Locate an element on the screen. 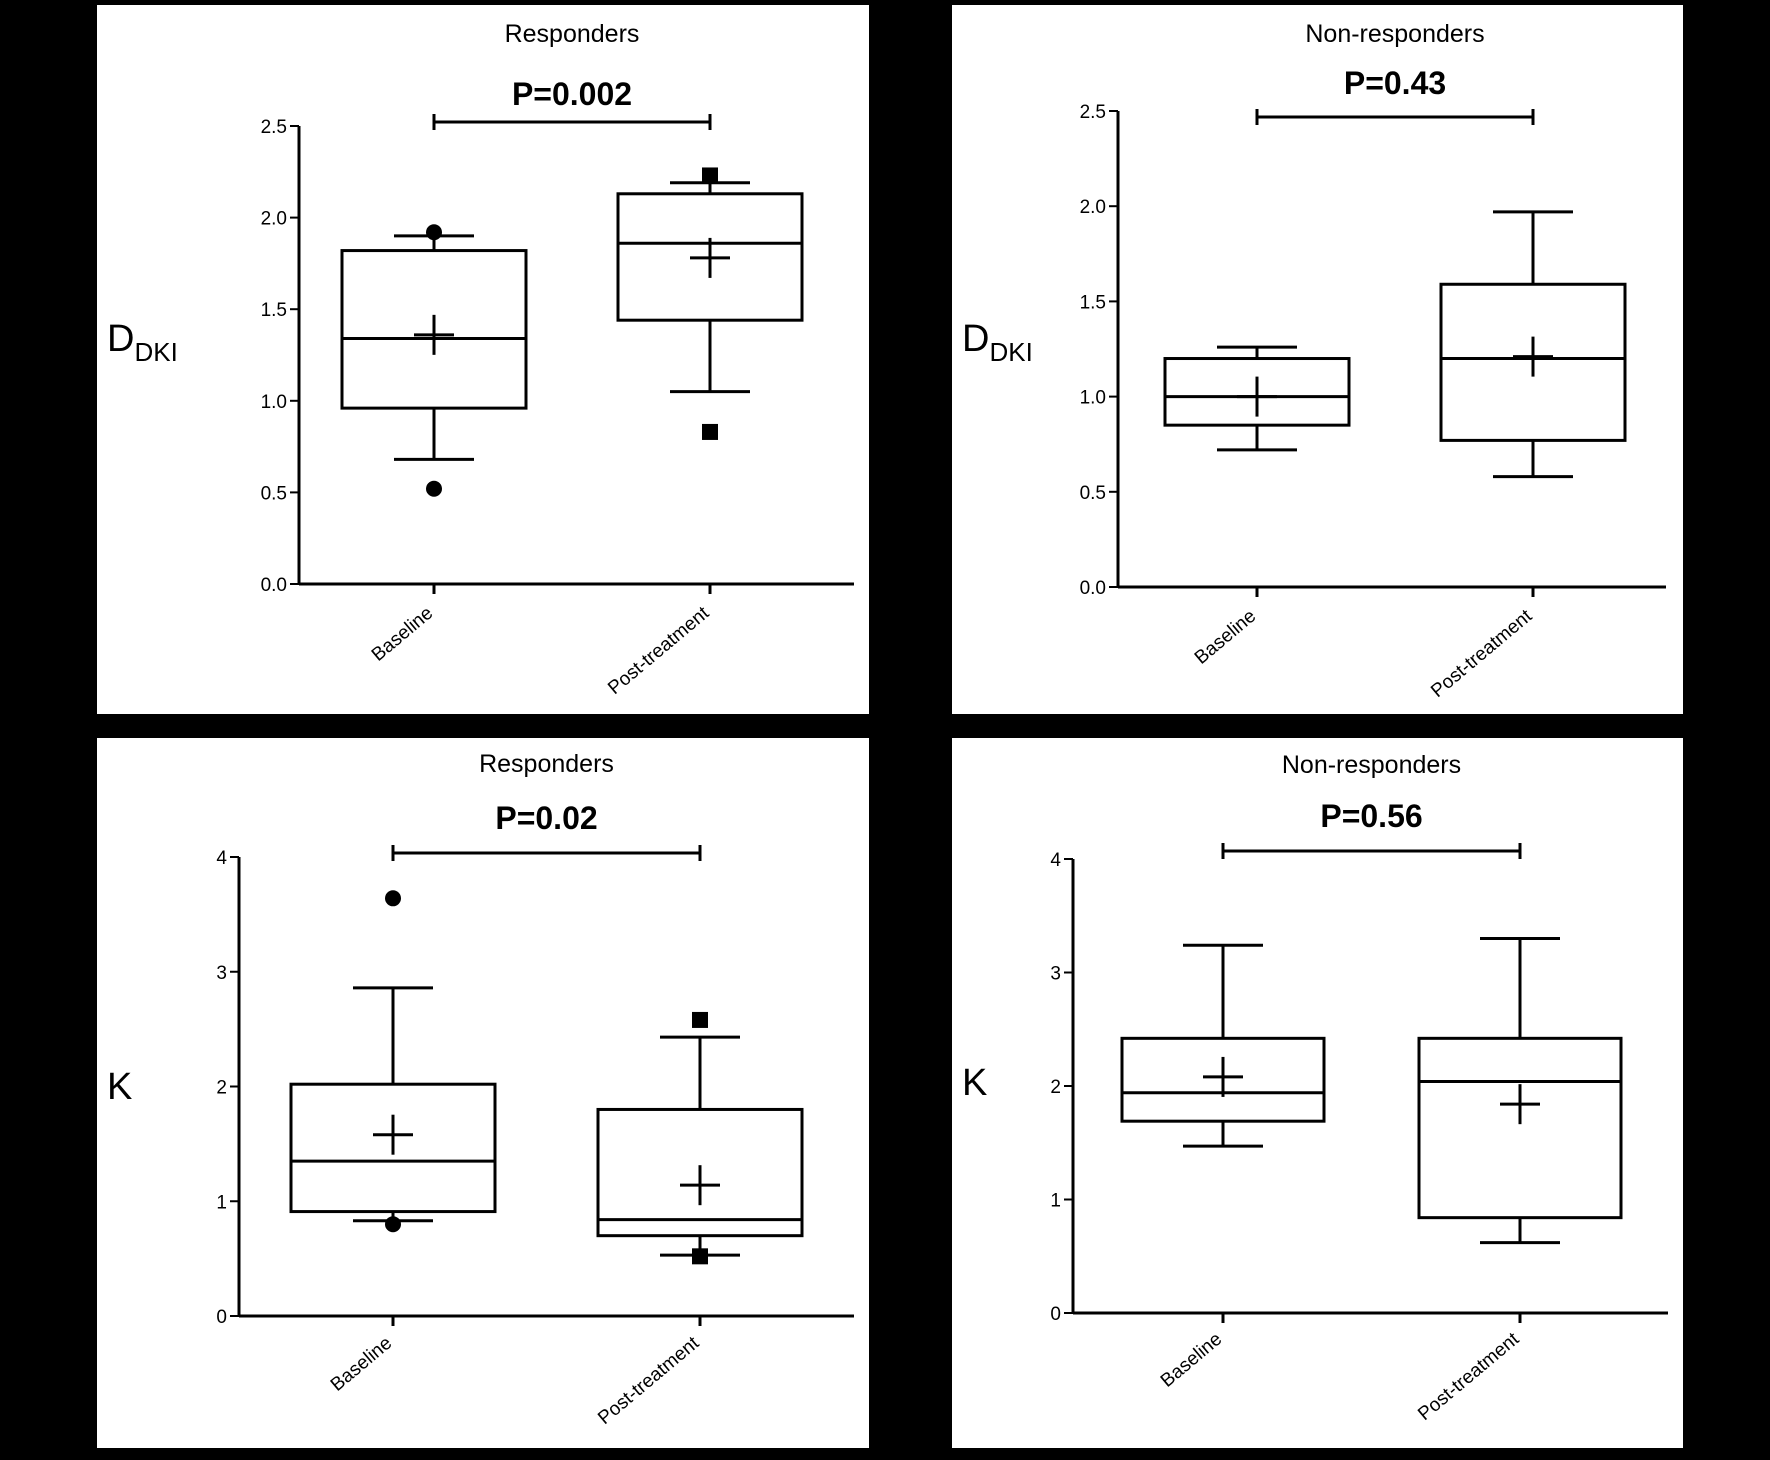 This screenshot has width=1770, height=1460. p-value-label: P=0.56 is located at coordinates (1371, 816).